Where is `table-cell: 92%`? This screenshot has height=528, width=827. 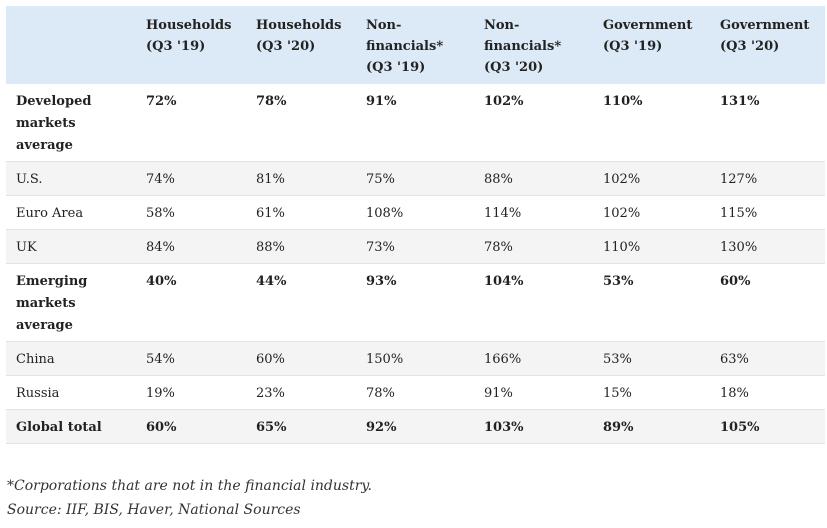 table-cell: 92% is located at coordinates (415, 426).